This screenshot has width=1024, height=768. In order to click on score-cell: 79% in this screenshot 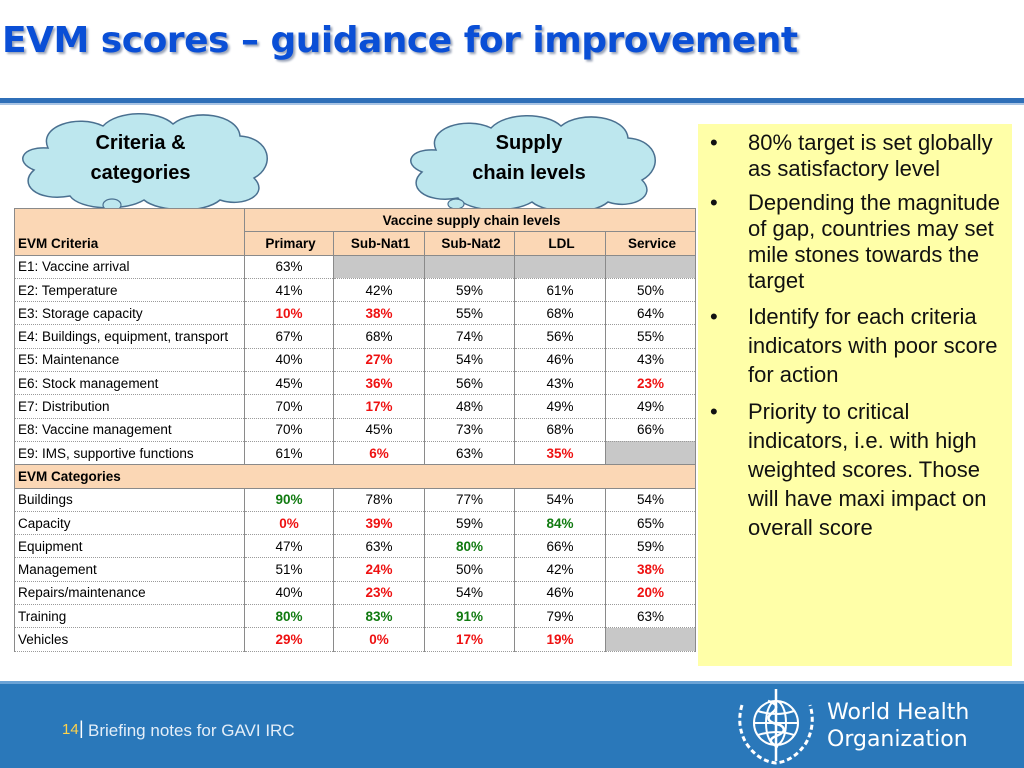, I will do `click(560, 616)`.